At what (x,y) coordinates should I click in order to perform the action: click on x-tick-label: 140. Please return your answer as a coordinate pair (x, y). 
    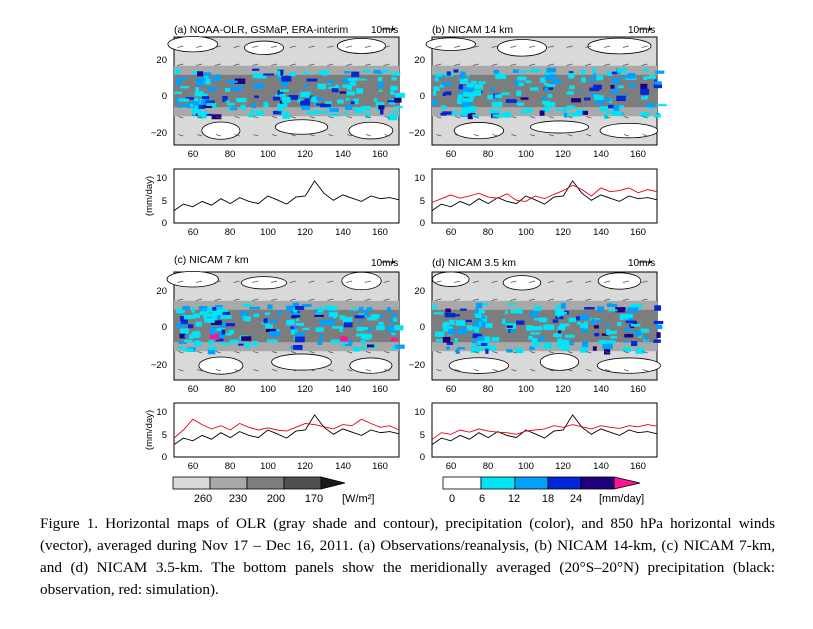
    Looking at the image, I should click on (601, 154).